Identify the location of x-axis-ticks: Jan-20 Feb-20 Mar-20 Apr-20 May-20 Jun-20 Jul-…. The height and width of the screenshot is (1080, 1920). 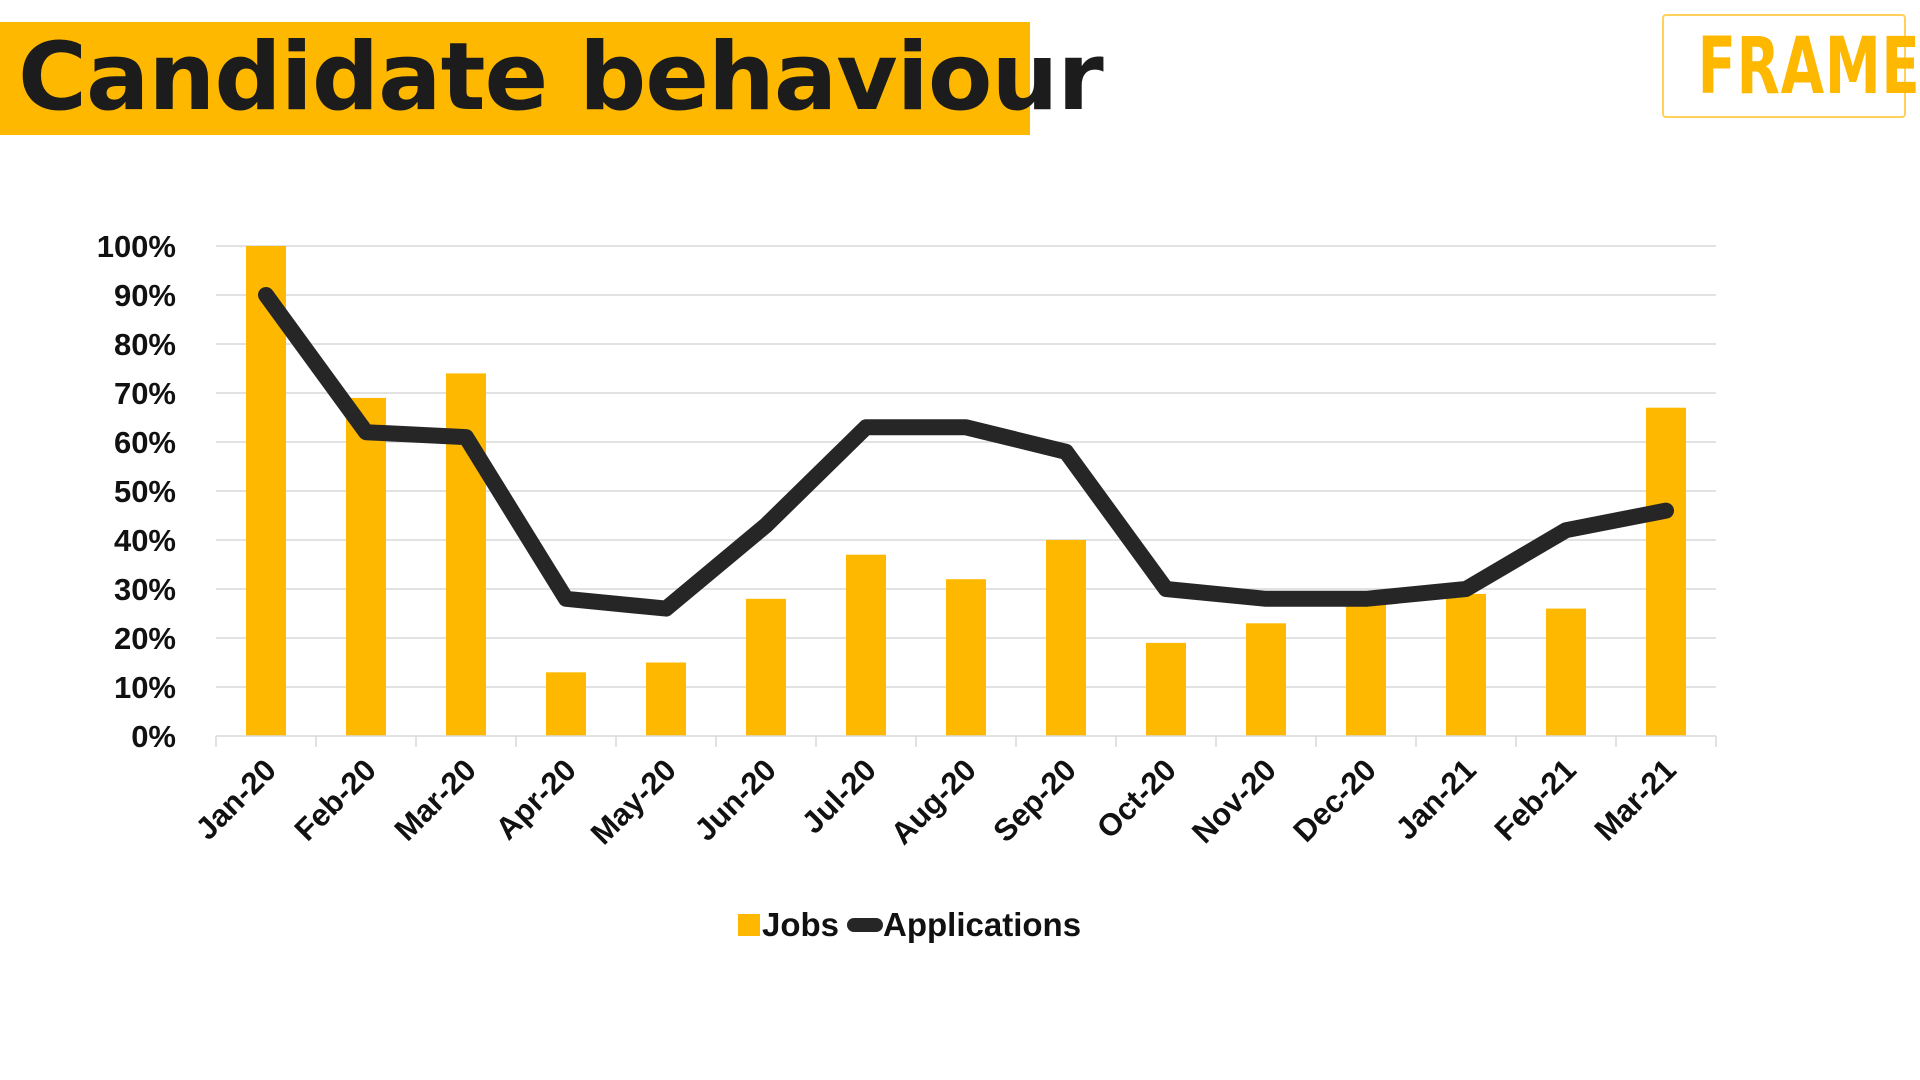
(936, 801).